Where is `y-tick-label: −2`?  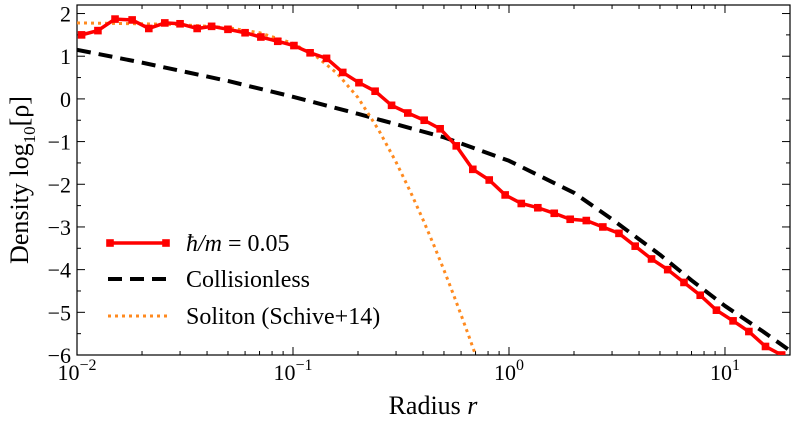
y-tick-label: −2 is located at coordinates (59, 184).